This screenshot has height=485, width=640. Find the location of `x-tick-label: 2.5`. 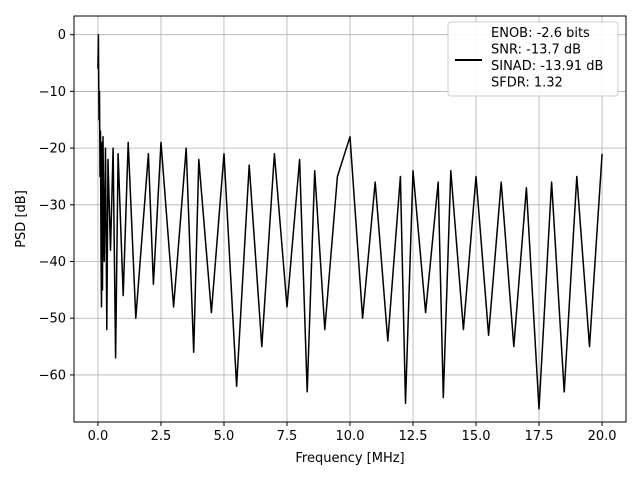

x-tick-label: 2.5 is located at coordinates (161, 436).